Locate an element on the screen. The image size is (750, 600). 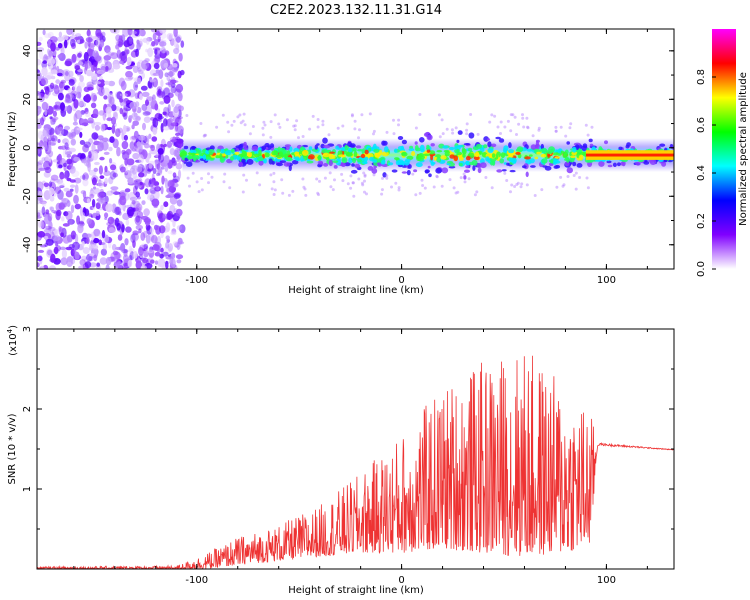
colorbar-label: Normalized spectral amplitude is located at coordinates (743, 149).